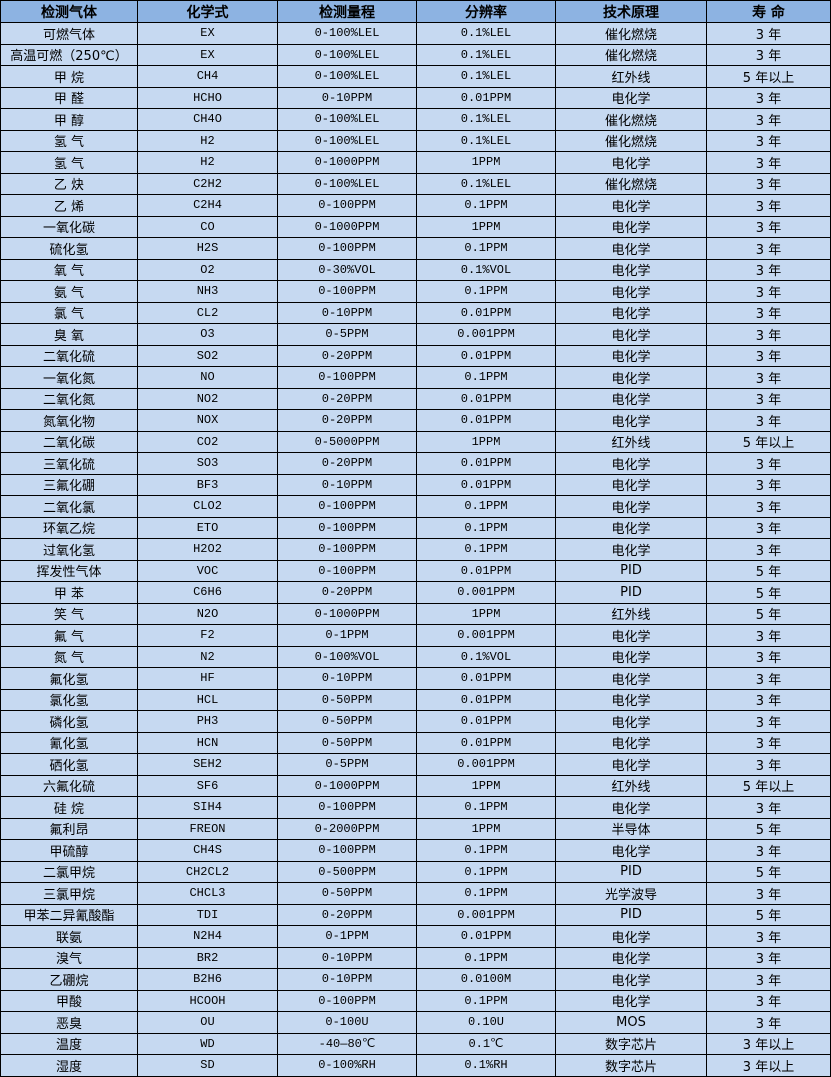 The height and width of the screenshot is (1077, 831). Describe the element at coordinates (207, 54) in the screenshot. I see `cell-chemical-formula: EX` at that location.